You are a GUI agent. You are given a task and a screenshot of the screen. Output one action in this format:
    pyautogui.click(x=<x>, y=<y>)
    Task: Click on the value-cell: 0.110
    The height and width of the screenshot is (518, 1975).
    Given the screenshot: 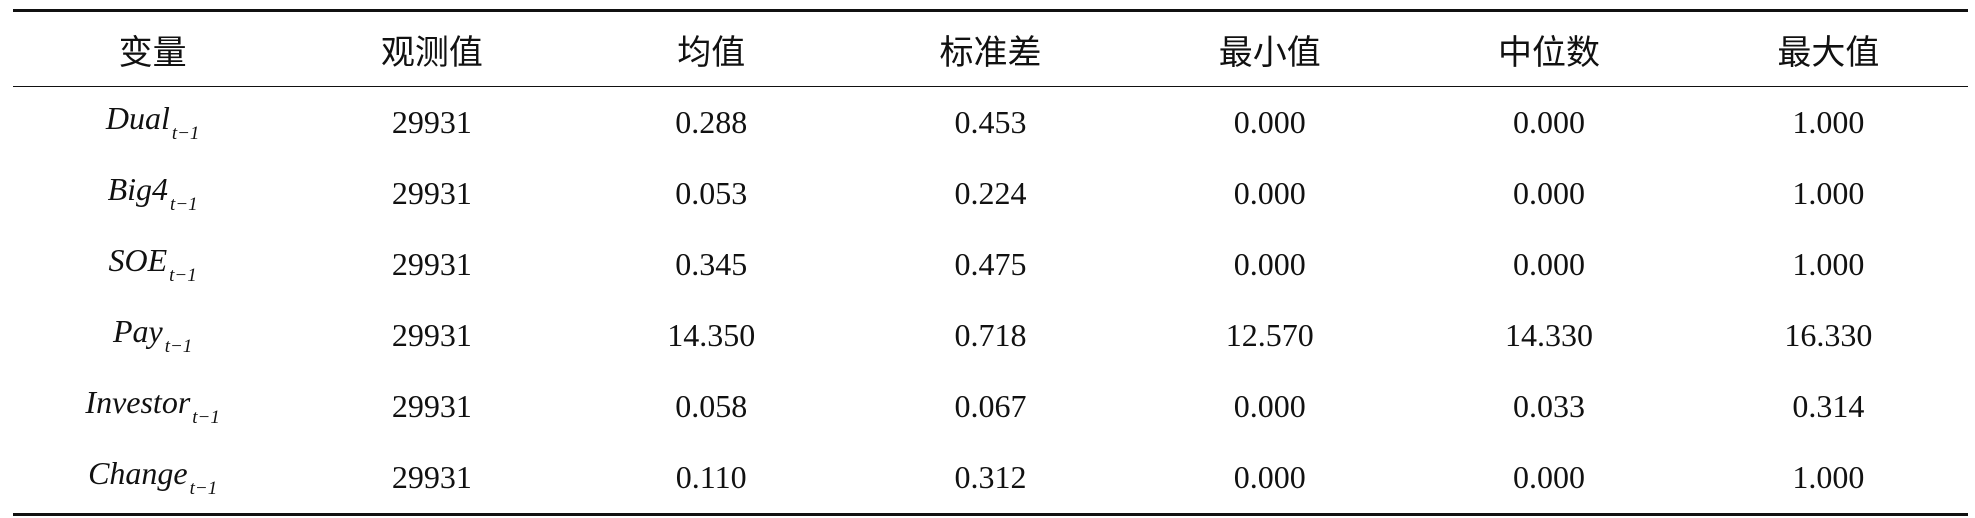 What is the action you would take?
    pyautogui.click(x=711, y=479)
    